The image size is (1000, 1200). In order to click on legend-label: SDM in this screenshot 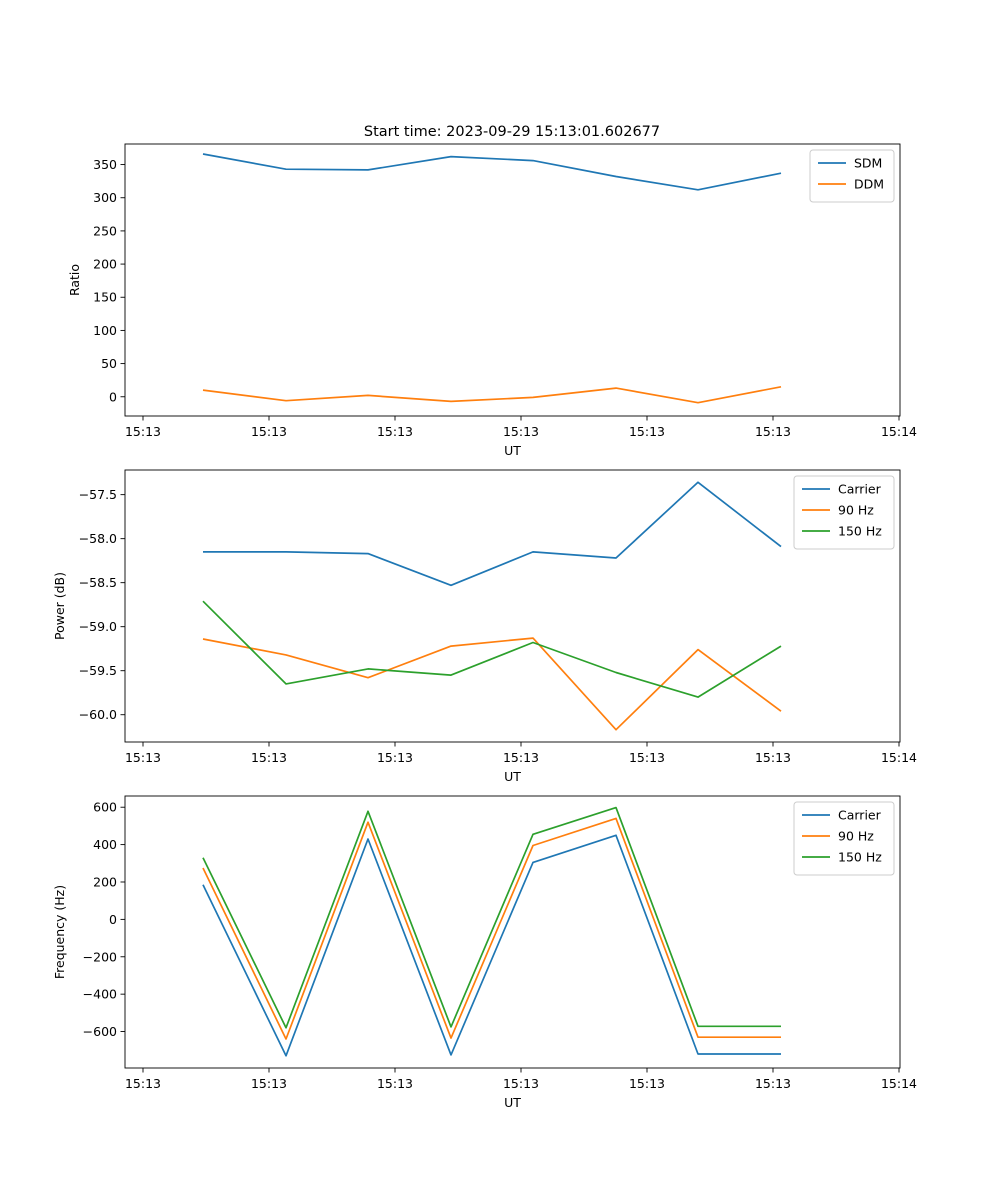, I will do `click(868, 163)`.